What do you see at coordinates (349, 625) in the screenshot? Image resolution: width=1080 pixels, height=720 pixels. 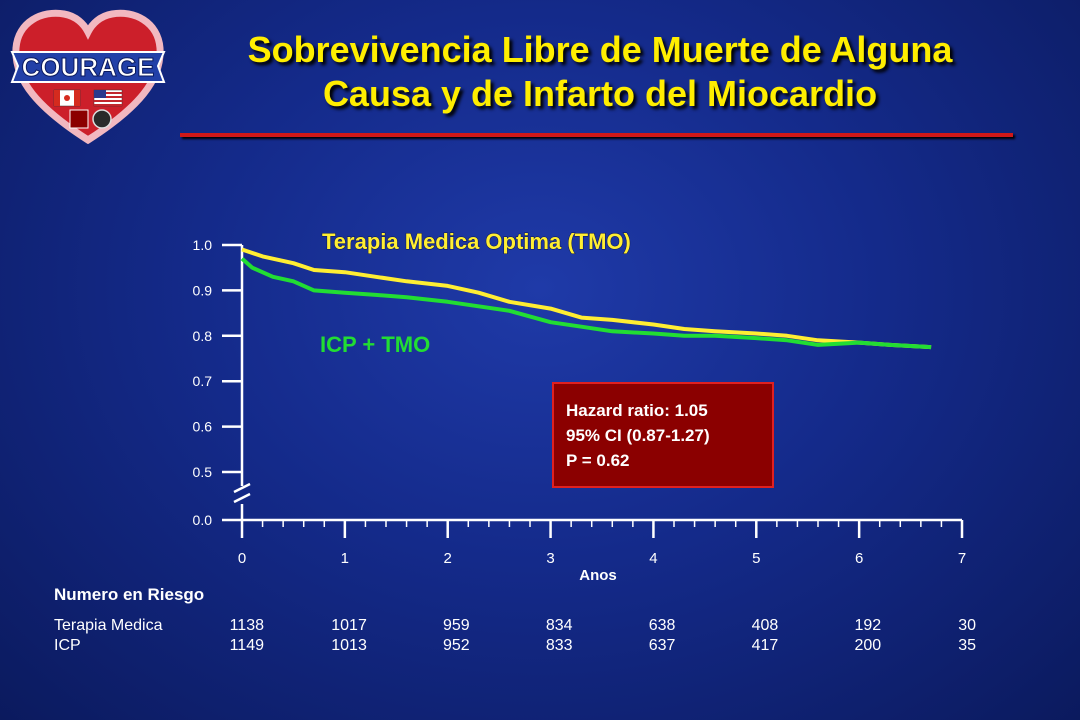 I see `risk-cell: 1017` at bounding box center [349, 625].